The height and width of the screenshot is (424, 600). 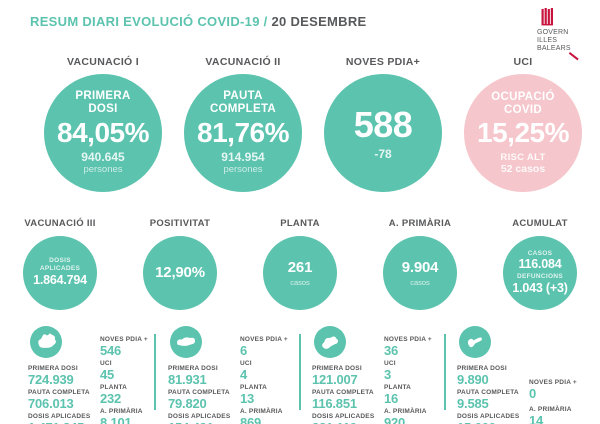 I want to click on kpi-value: 1.864.794, so click(x=60, y=279).